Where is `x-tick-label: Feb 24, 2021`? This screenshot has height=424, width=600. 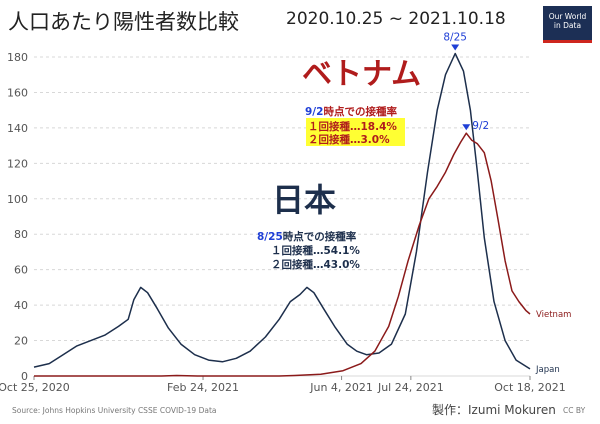
x-tick-label: Feb 24, 2021 is located at coordinates (203, 387).